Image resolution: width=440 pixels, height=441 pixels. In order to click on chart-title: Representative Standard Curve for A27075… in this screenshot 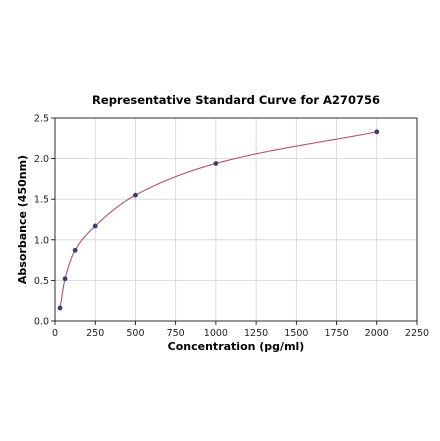, I will do `click(236, 100)`.